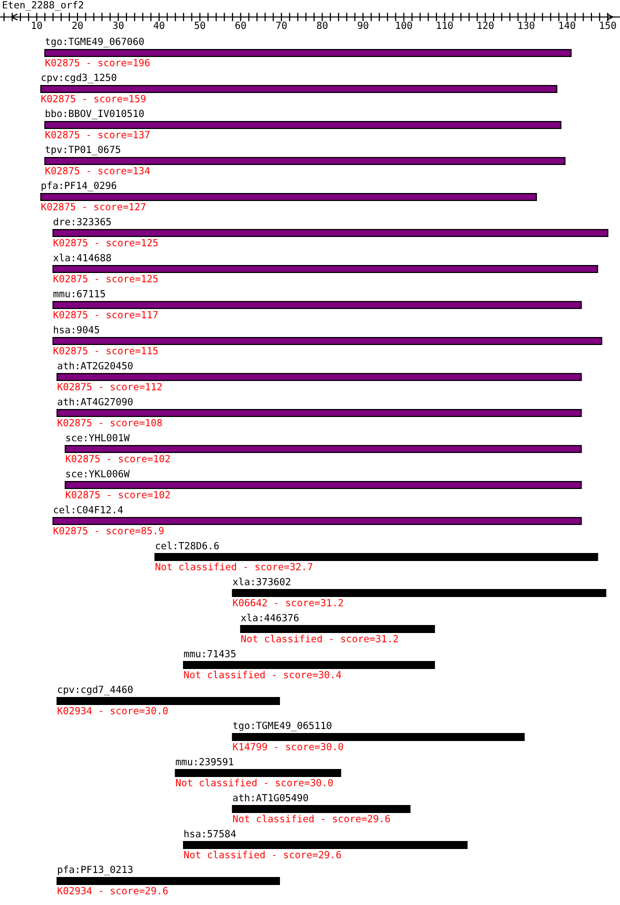 The image size is (620, 905). What do you see at coordinates (106, 350) in the screenshot?
I see `annotation: K02875 - score=115` at bounding box center [106, 350].